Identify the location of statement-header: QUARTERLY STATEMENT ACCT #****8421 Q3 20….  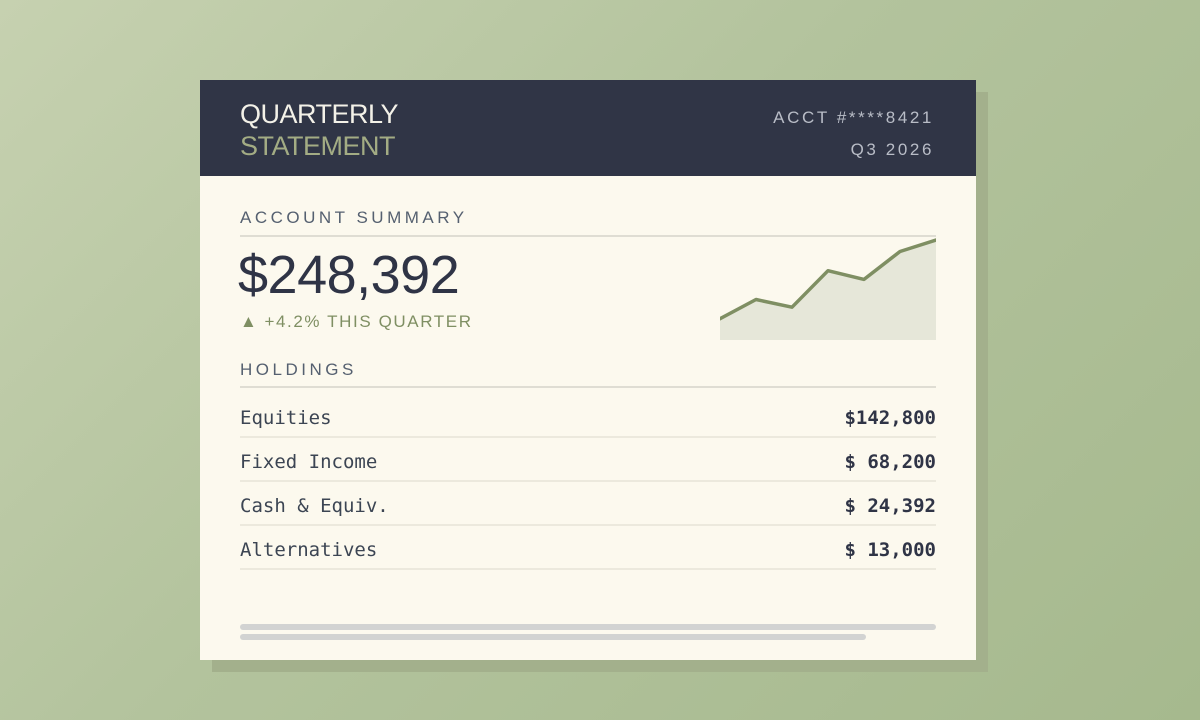
(588, 128).